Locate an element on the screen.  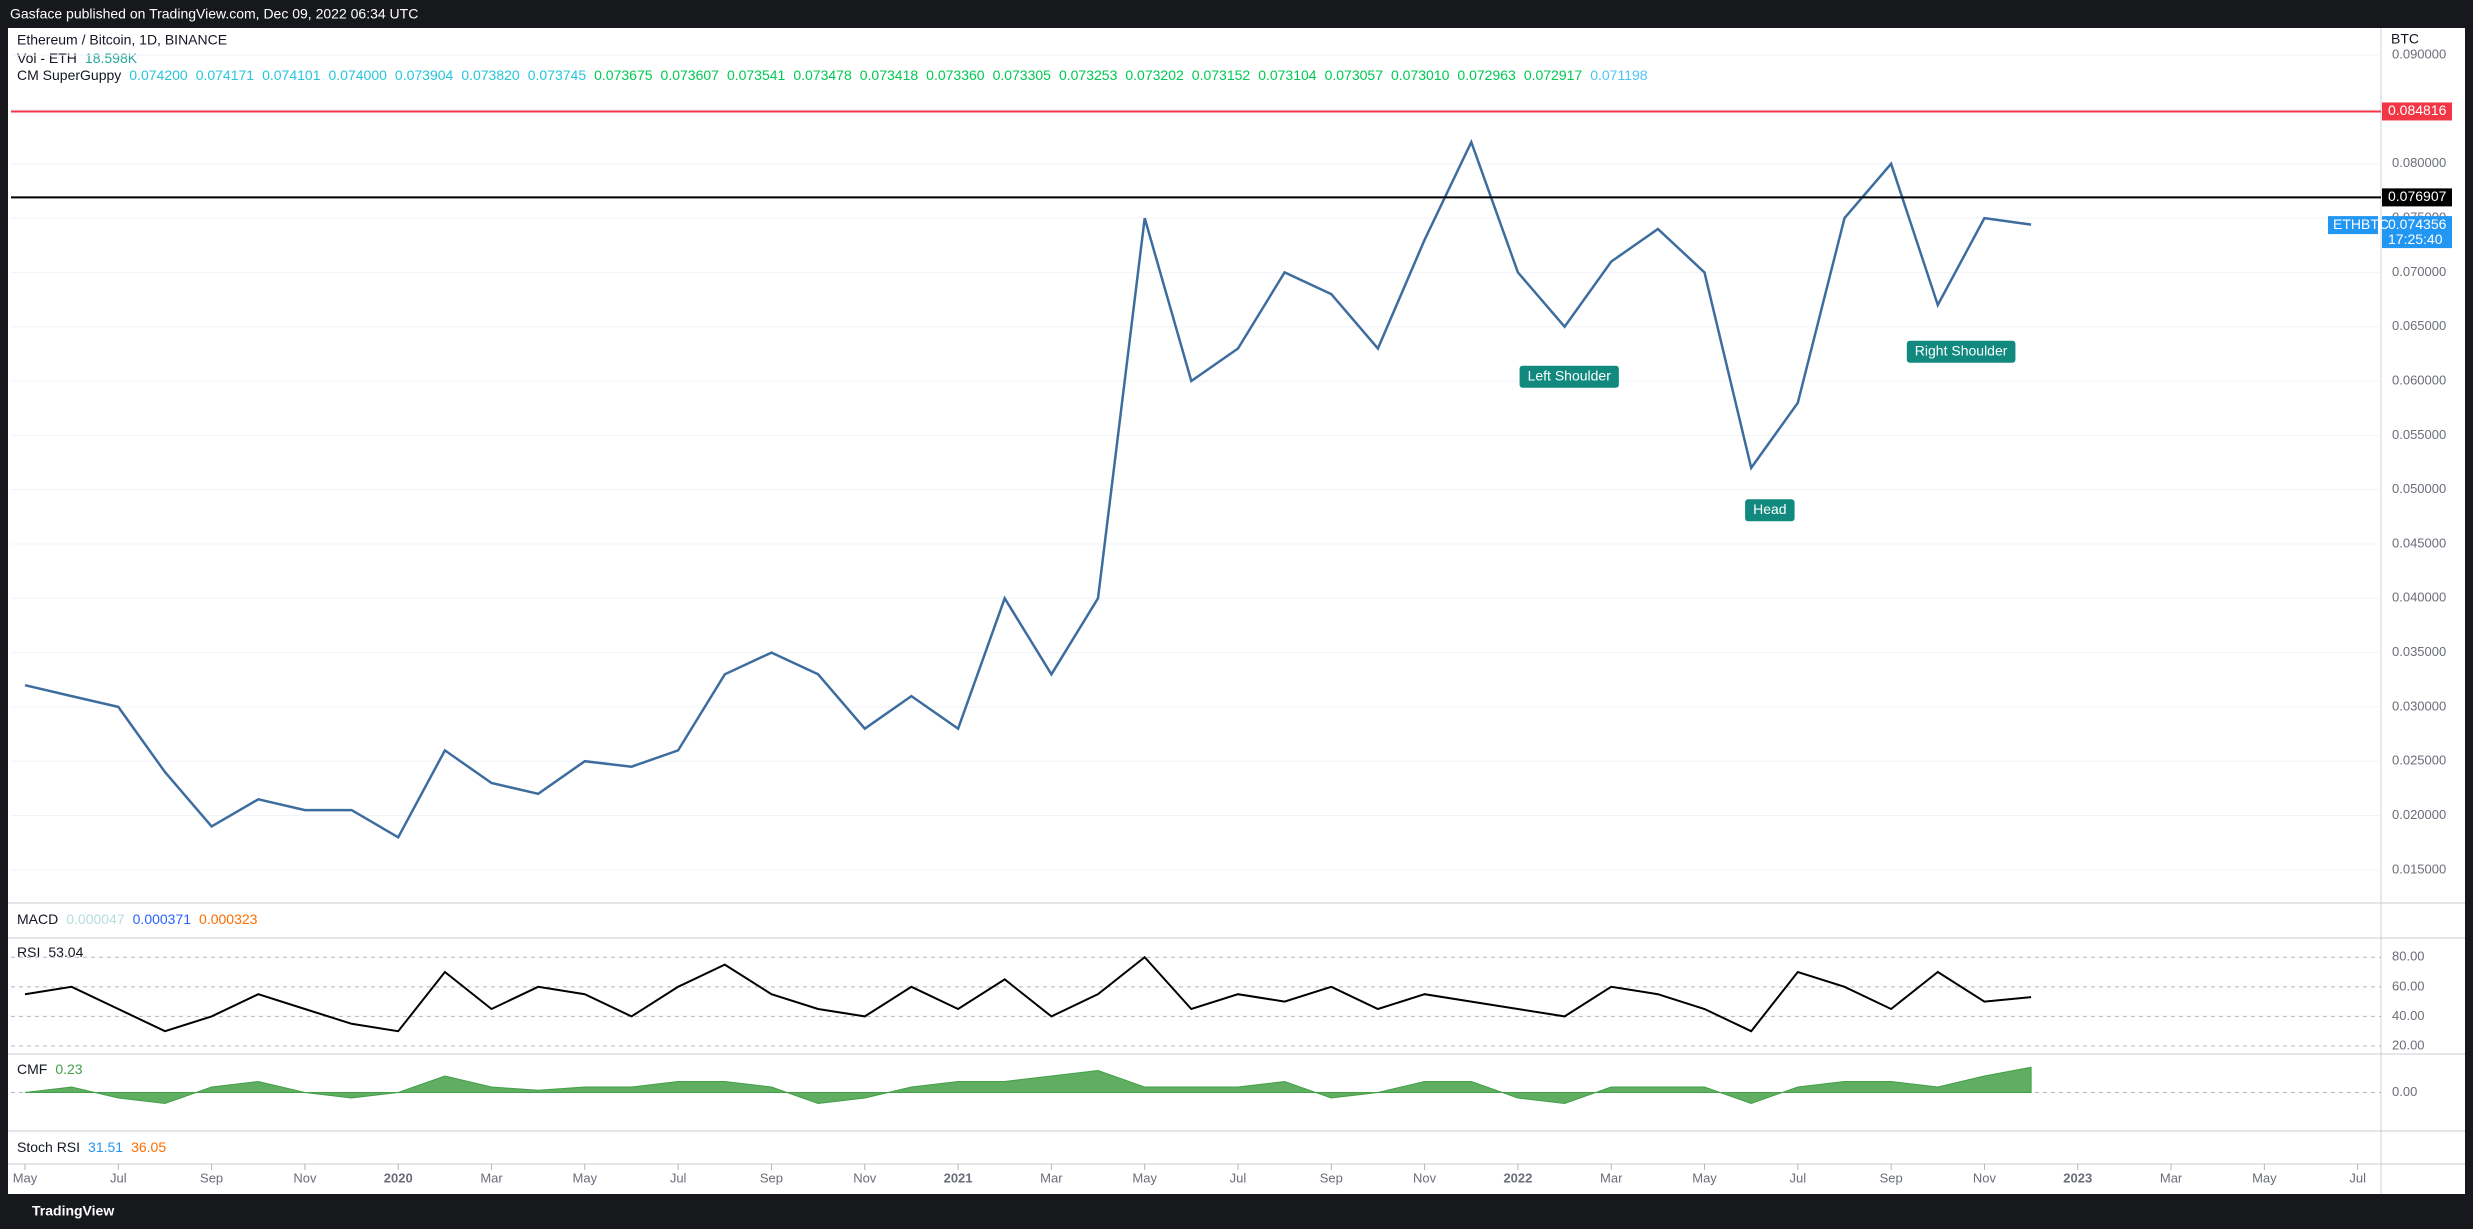
guppy-value: 0.074200 is located at coordinates (158, 75).